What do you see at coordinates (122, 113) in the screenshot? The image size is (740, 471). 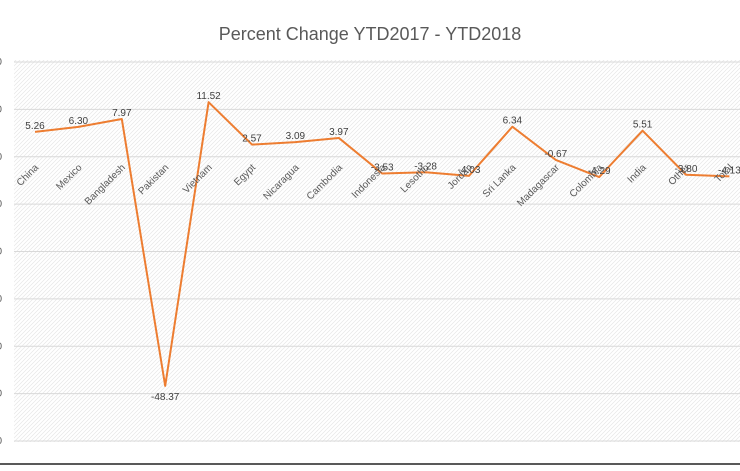 I see `data-label: 7.97` at bounding box center [122, 113].